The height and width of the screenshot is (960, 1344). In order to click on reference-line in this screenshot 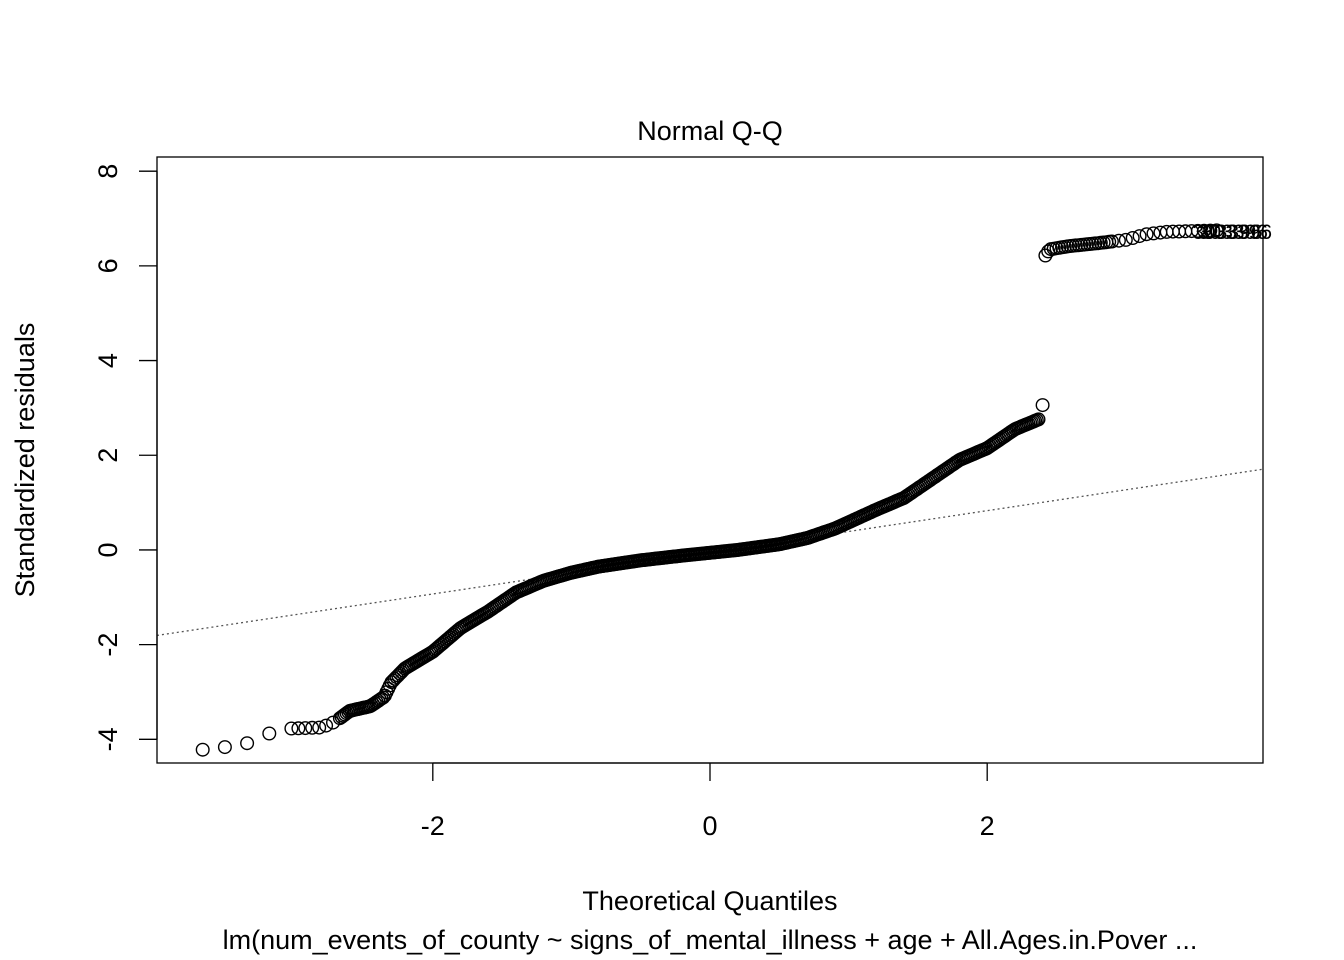, I will do `click(710, 552)`.